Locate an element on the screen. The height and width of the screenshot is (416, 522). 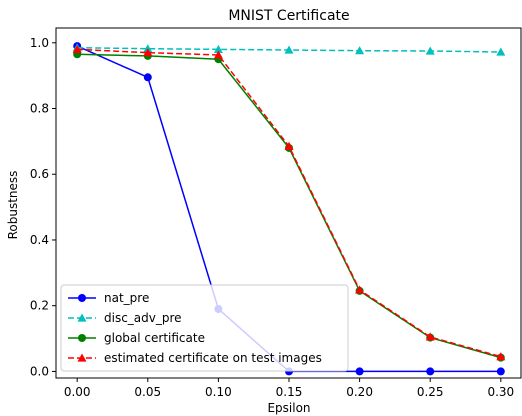
chart-title: MNIST Certificate is located at coordinates (288, 16).